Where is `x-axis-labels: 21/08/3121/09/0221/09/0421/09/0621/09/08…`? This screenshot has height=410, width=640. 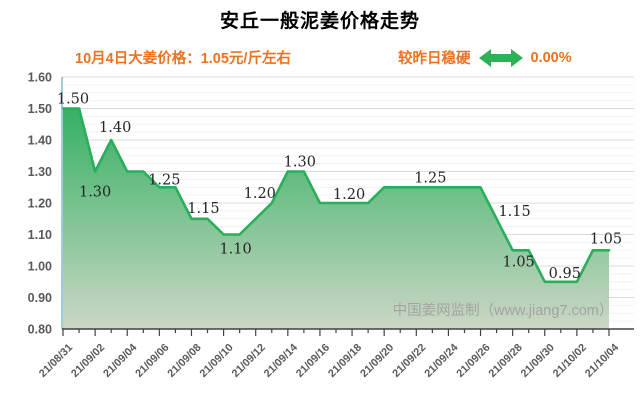 x-axis-labels: 21/08/3121/09/0221/09/0421/09/0621/09/08… is located at coordinates (329, 361).